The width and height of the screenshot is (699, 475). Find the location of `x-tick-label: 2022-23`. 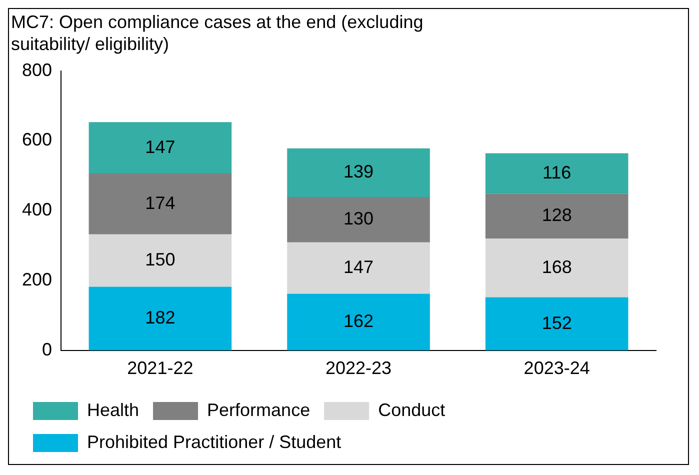

x-tick-label: 2022-23 is located at coordinates (358, 368).